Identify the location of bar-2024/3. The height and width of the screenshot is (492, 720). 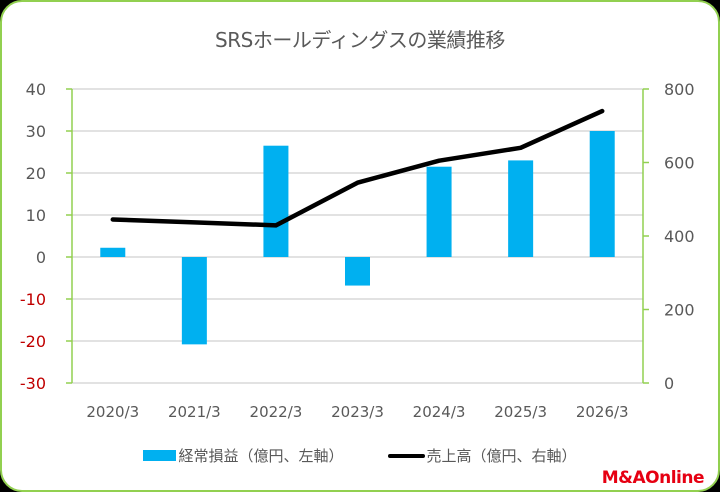
(439, 211).